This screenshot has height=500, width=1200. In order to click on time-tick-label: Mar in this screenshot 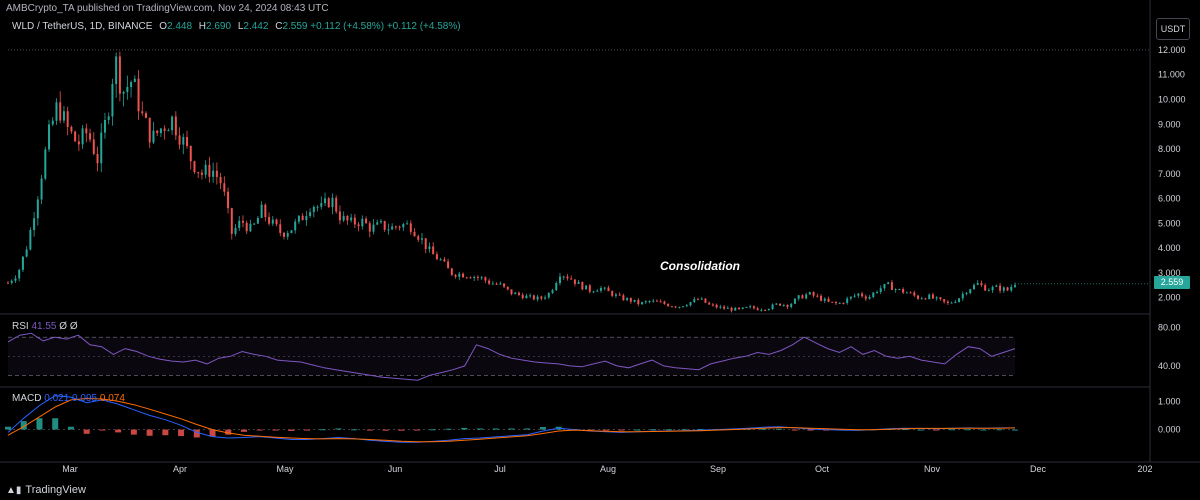, I will do `click(70, 469)`.